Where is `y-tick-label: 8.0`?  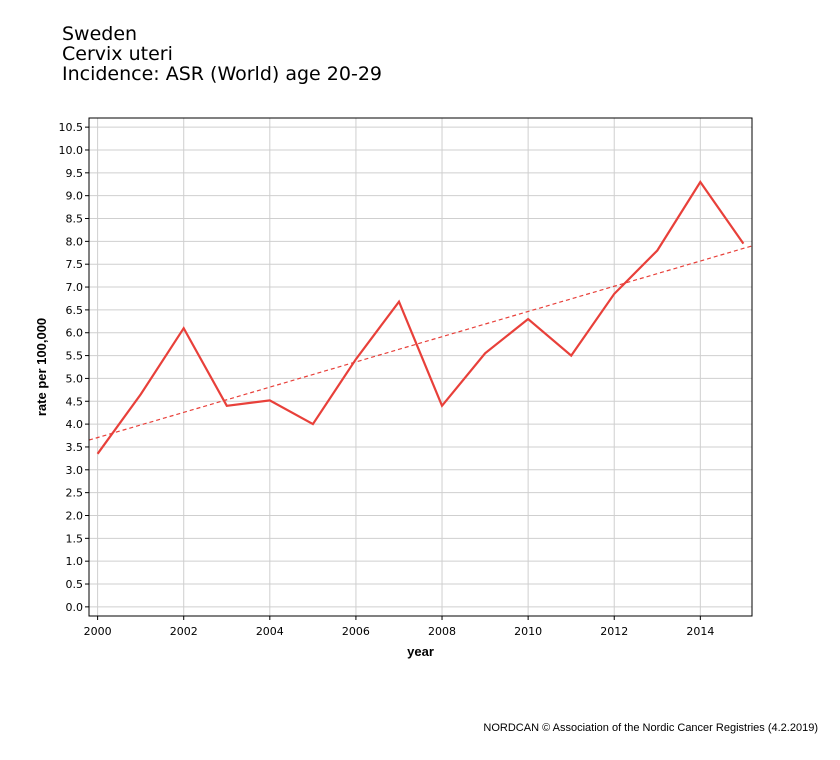 y-tick-label: 8.0 is located at coordinates (75, 241).